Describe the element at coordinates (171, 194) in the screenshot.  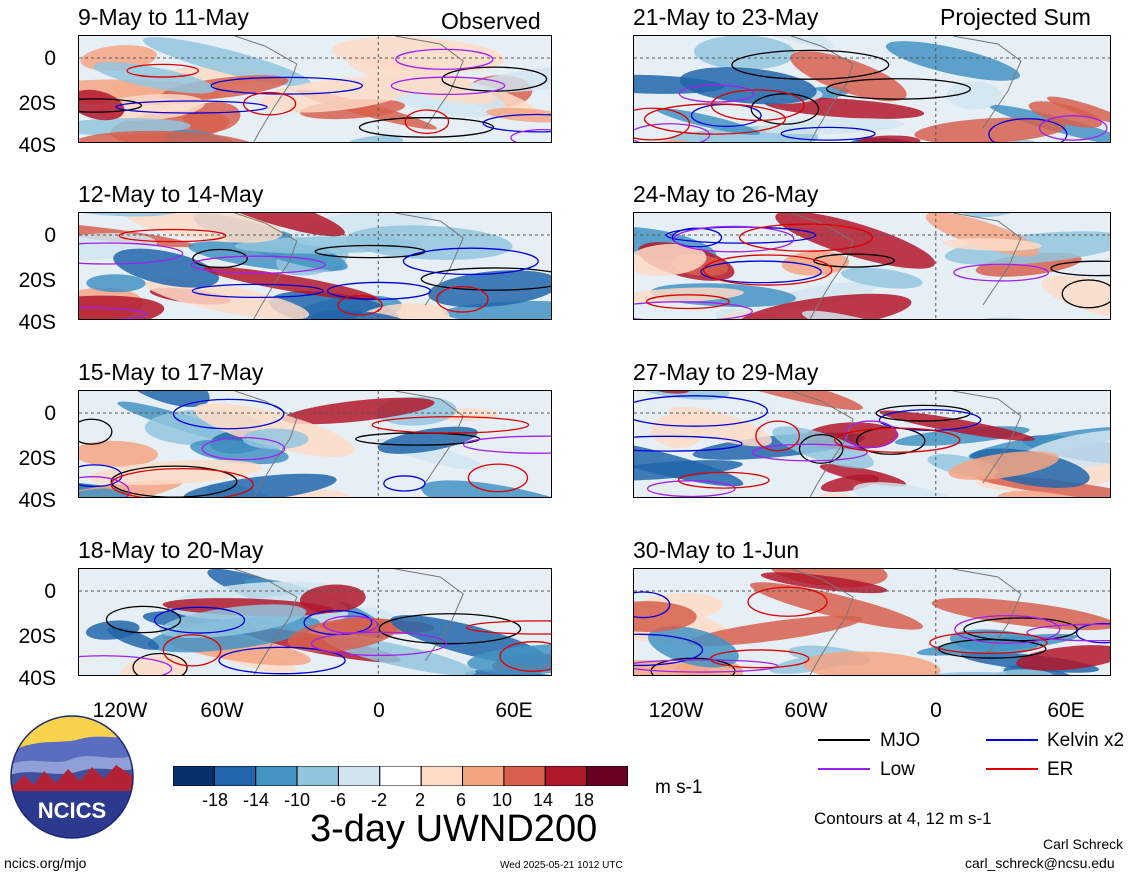
I see `panel-title: 12-May to 14-May` at that location.